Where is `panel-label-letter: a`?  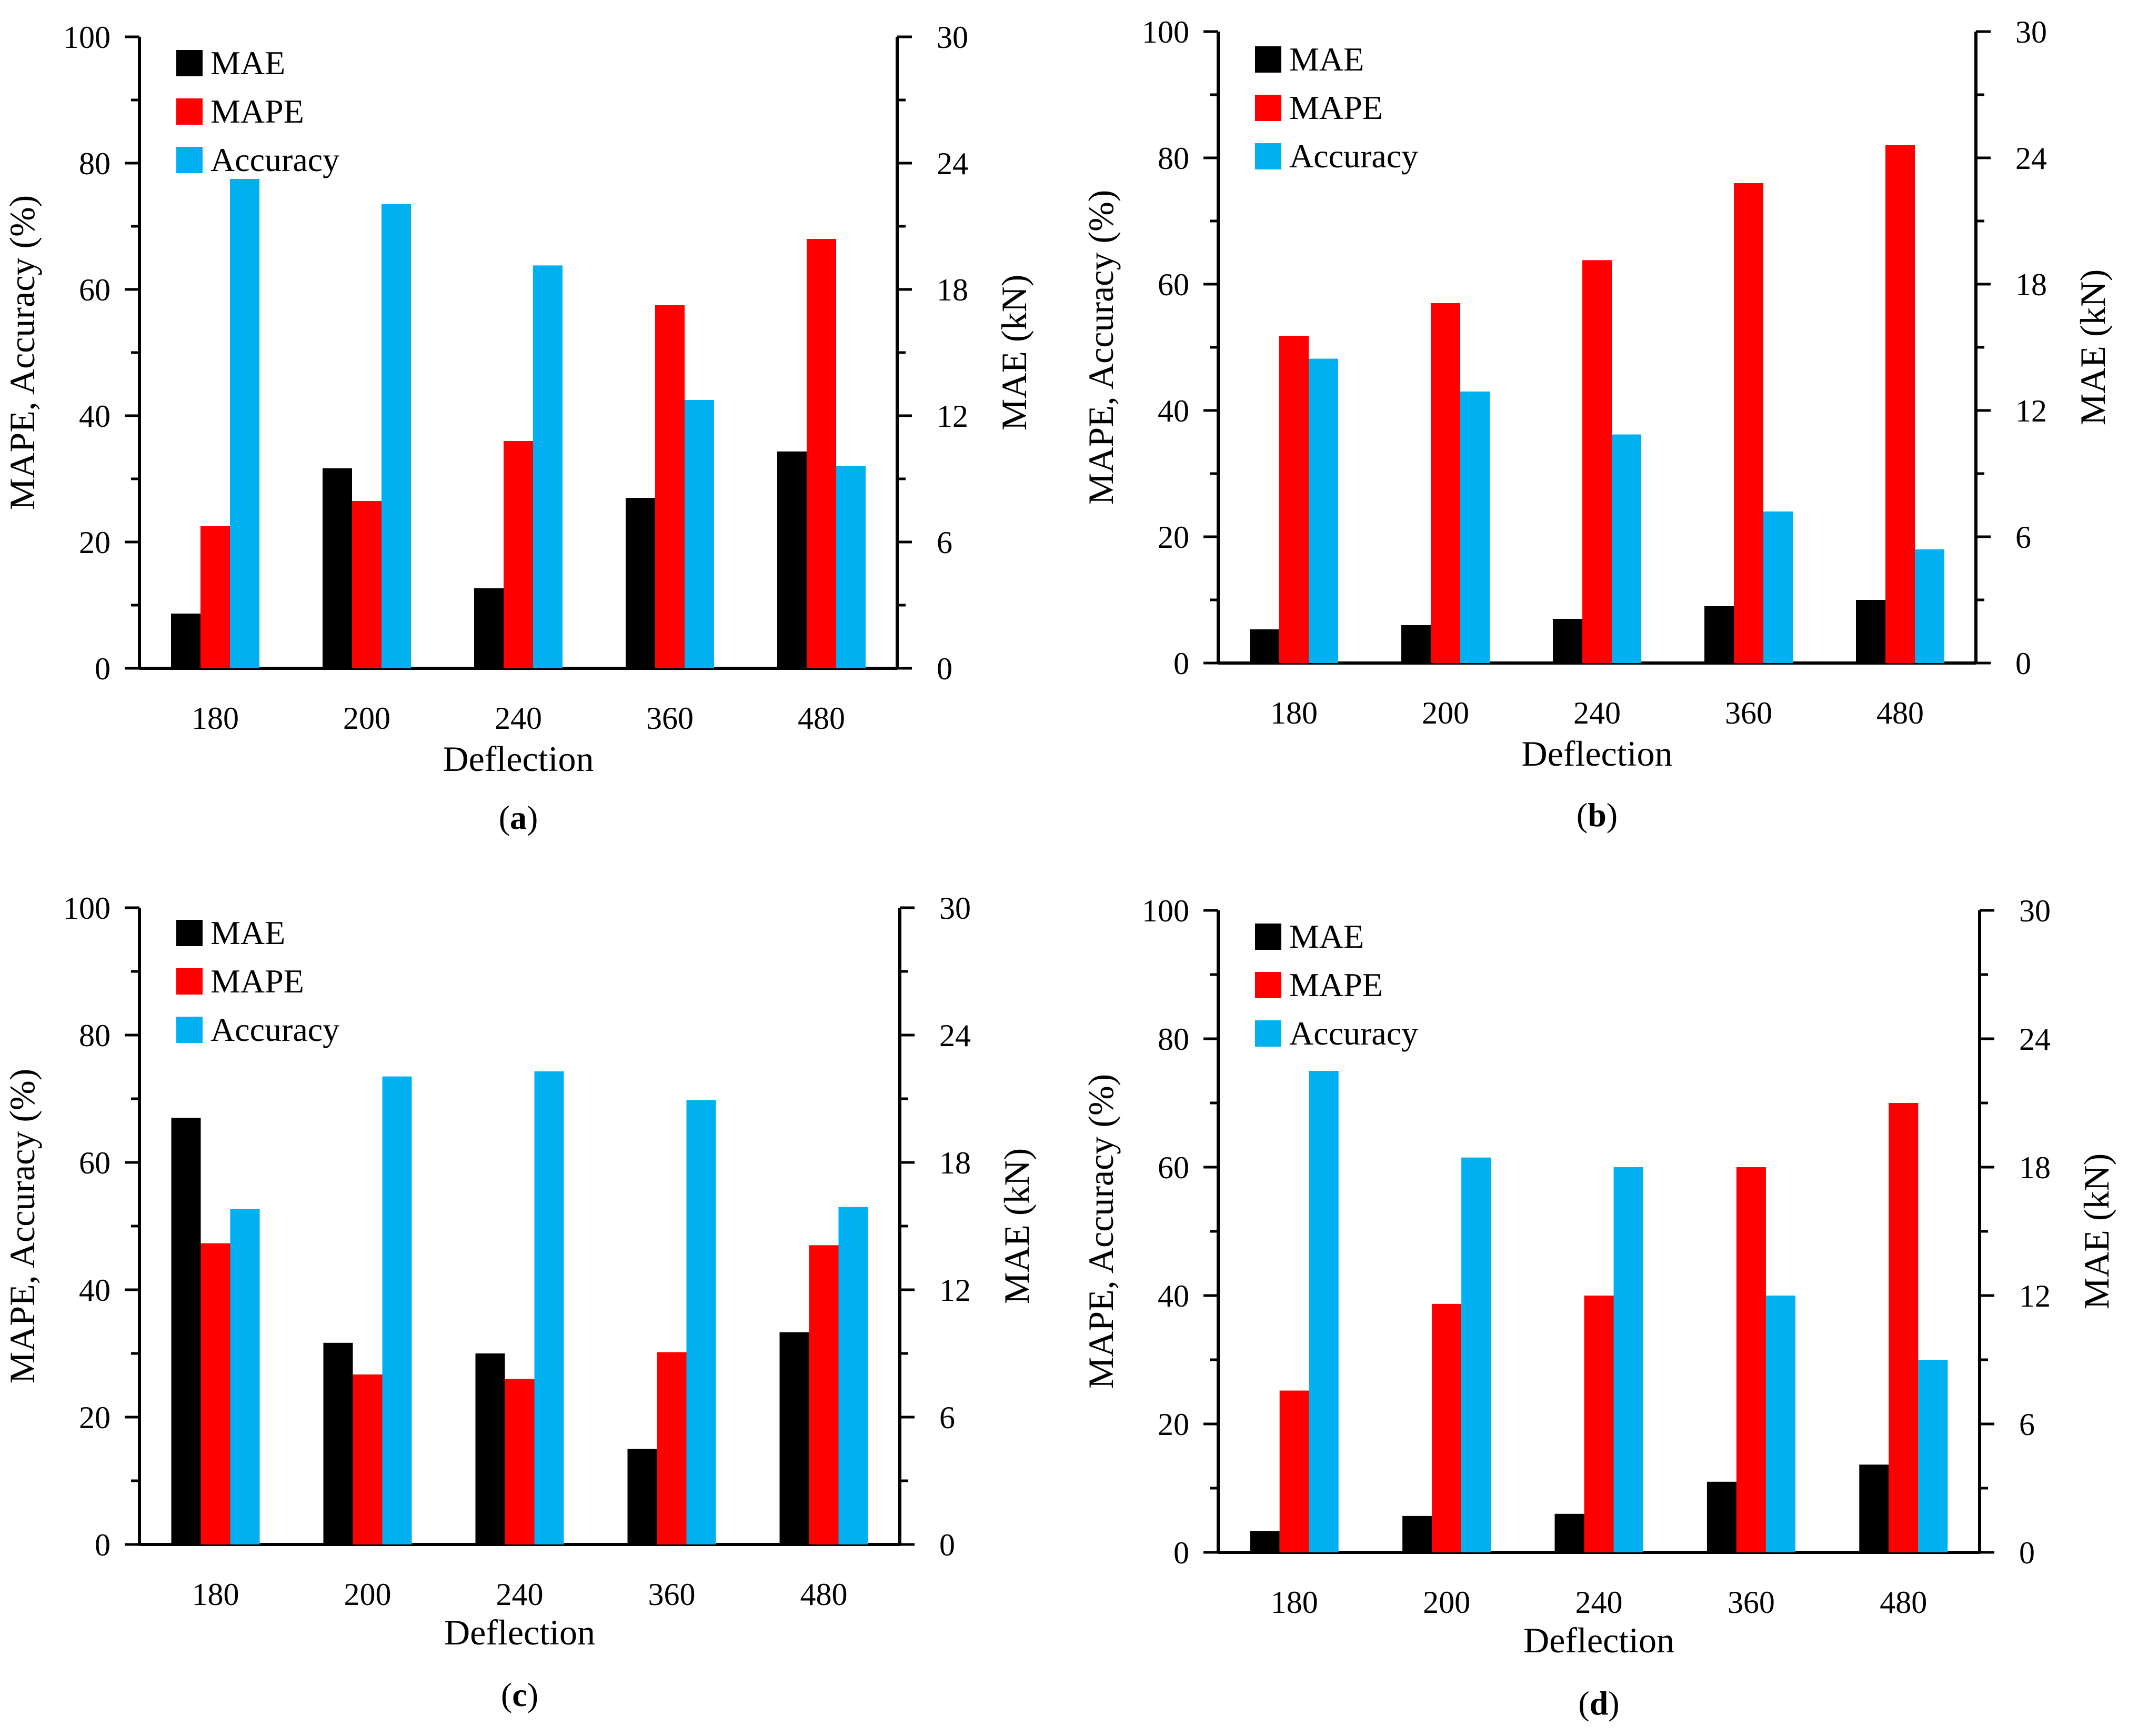
panel-label-letter: a is located at coordinates (519, 817).